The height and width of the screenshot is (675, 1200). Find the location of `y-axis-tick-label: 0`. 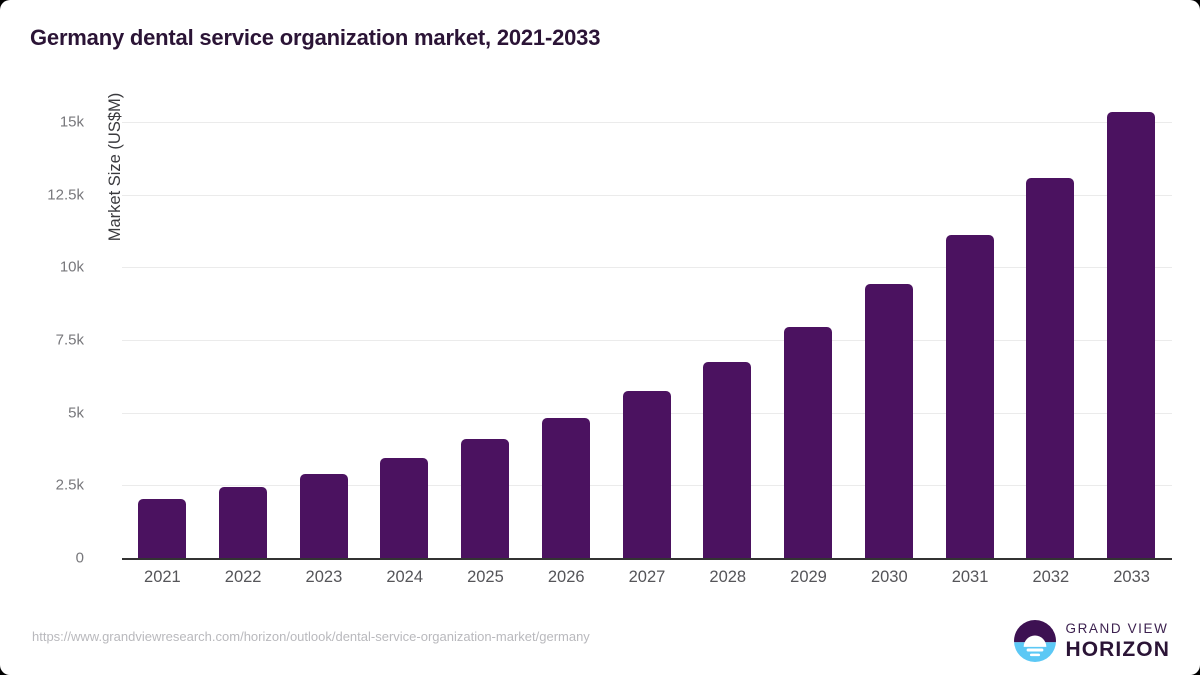

y-axis-tick-label: 0 is located at coordinates (79, 558).